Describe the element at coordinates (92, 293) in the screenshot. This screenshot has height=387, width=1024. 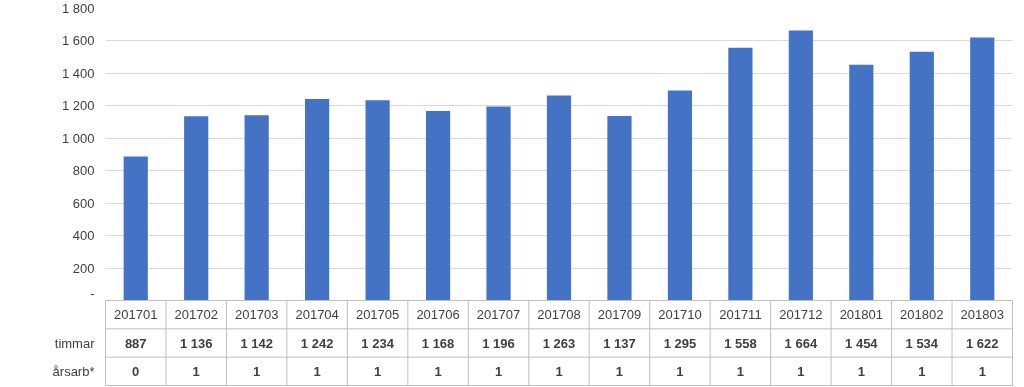
I see `y-tick-label: -` at that location.